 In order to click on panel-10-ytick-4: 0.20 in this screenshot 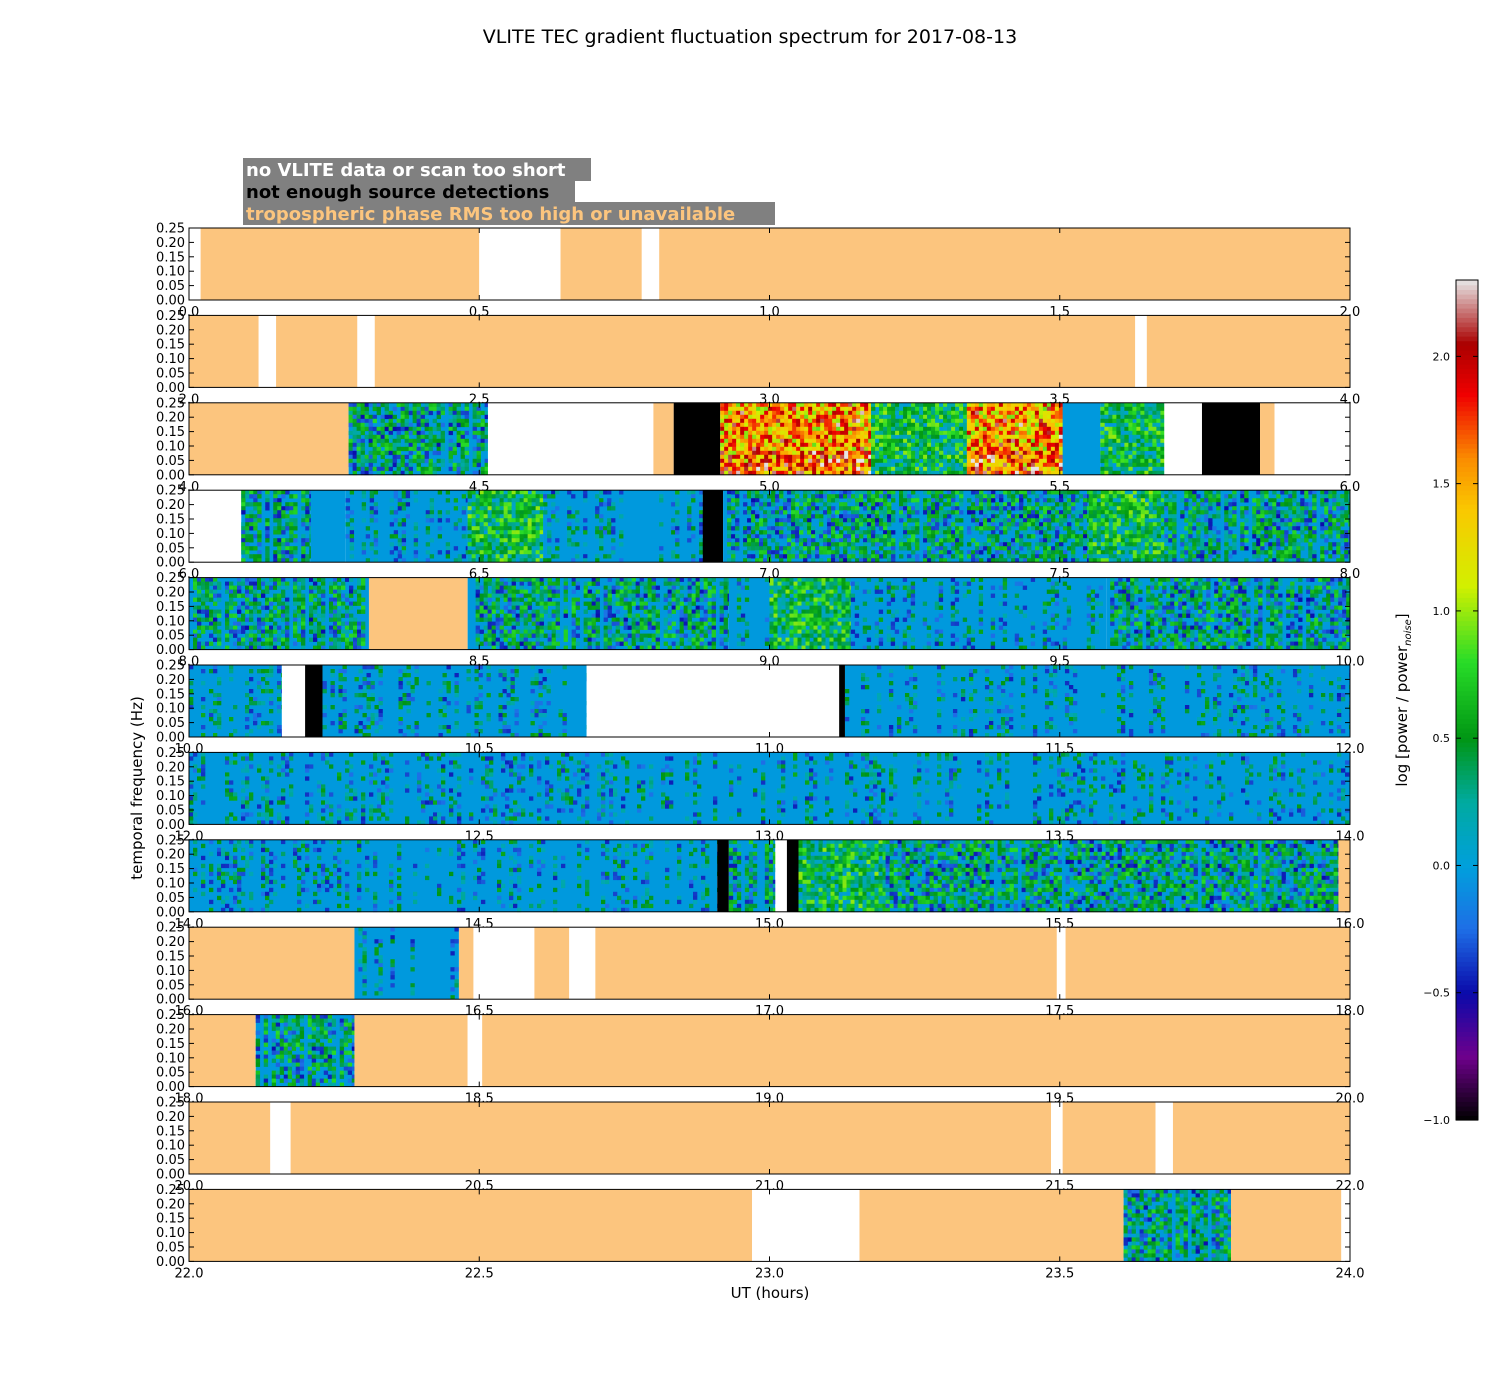, I will do `click(170, 1030)`.